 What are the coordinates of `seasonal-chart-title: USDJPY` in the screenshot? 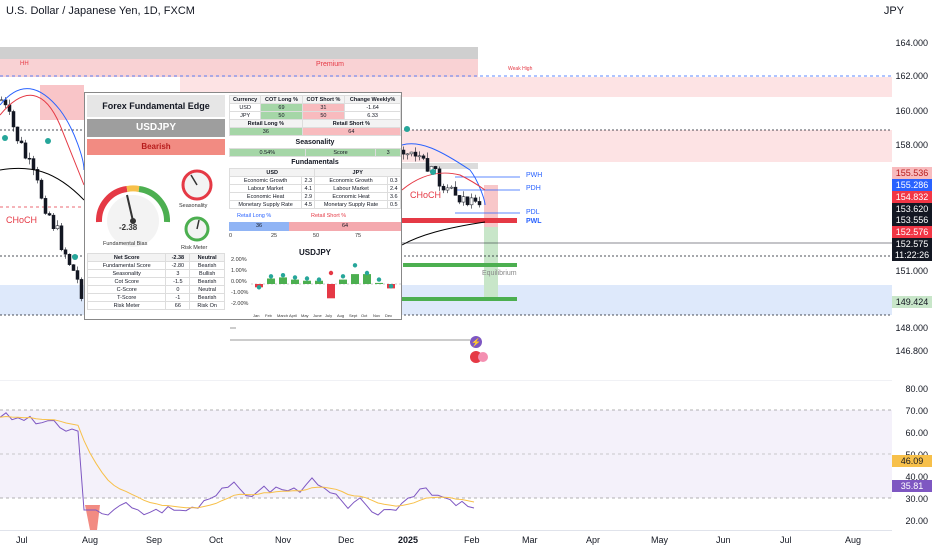 It's located at (314, 252).